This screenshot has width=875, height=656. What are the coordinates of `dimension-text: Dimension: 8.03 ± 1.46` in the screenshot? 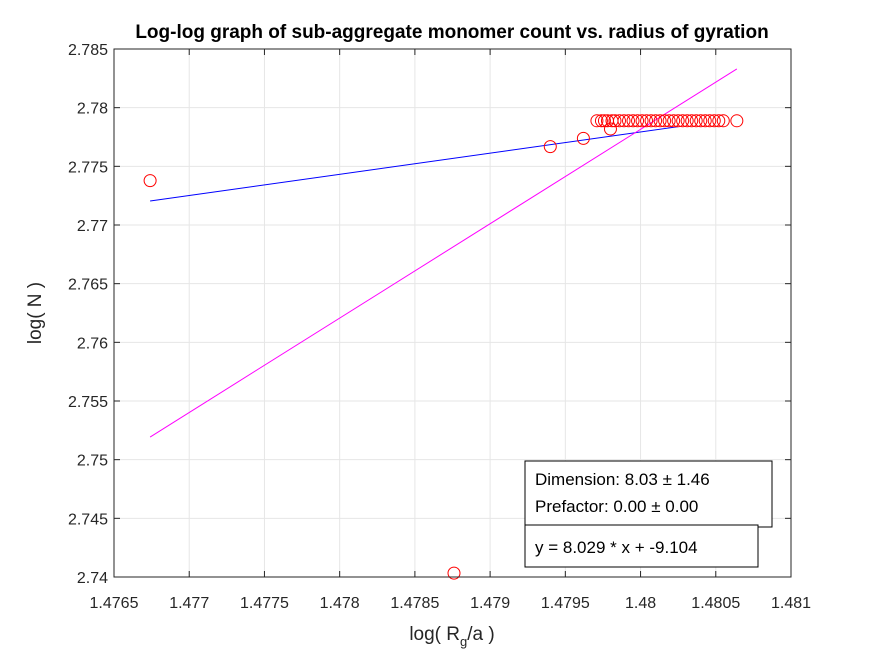 It's located at (622, 479).